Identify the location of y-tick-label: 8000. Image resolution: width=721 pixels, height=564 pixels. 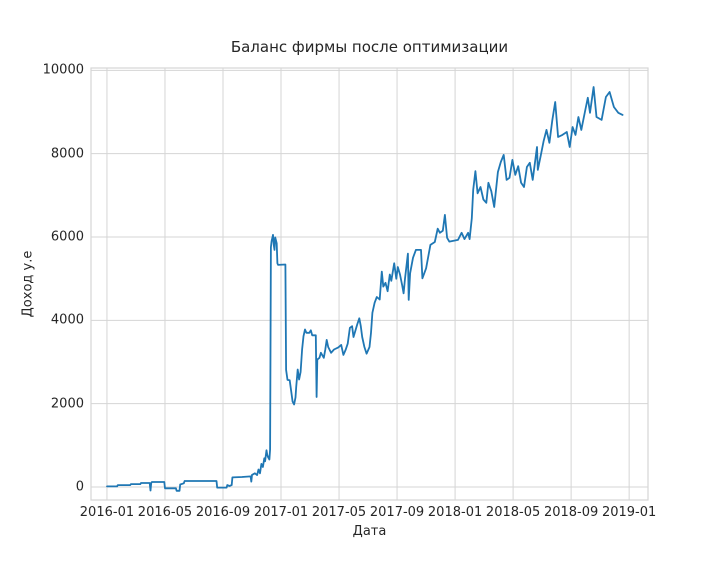
(67, 154).